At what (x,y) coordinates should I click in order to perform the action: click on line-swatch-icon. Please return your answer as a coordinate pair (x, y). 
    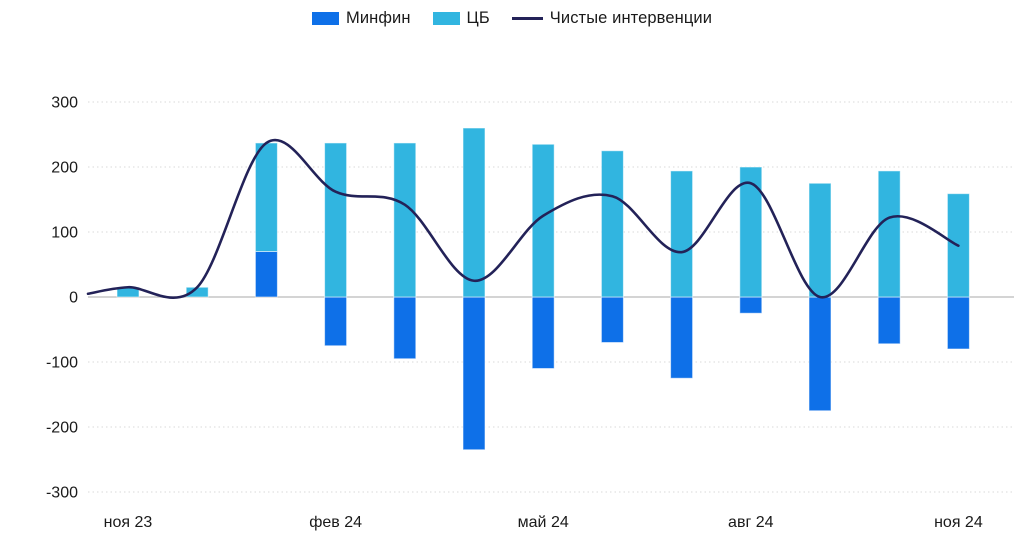
    Looking at the image, I should click on (527, 18).